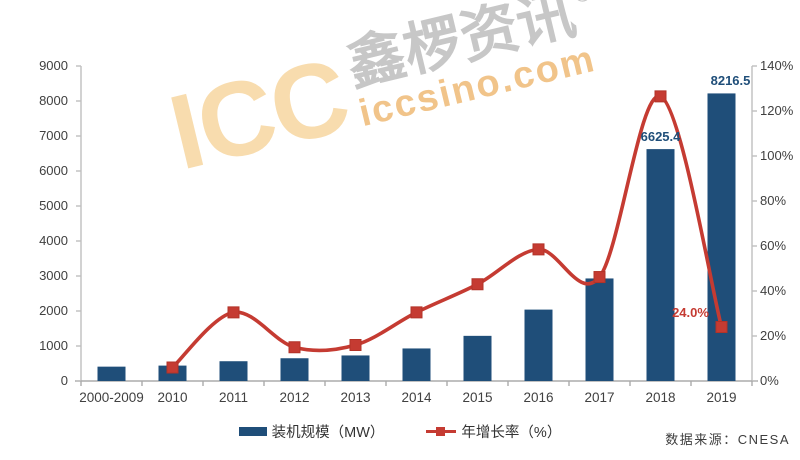  I want to click on x-axis-category-label: 2013, so click(355, 397).